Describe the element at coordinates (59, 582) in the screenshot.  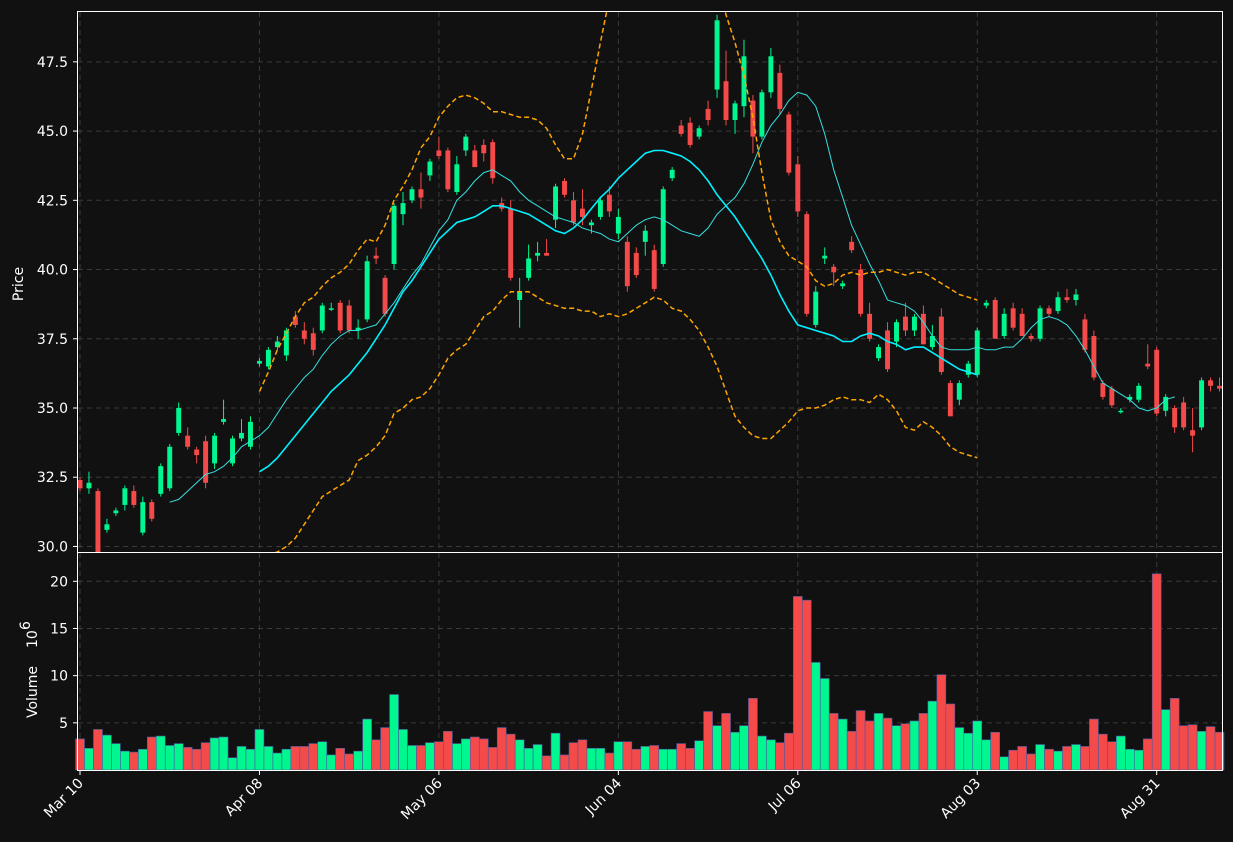
I see `volume-tick-label: 20` at that location.